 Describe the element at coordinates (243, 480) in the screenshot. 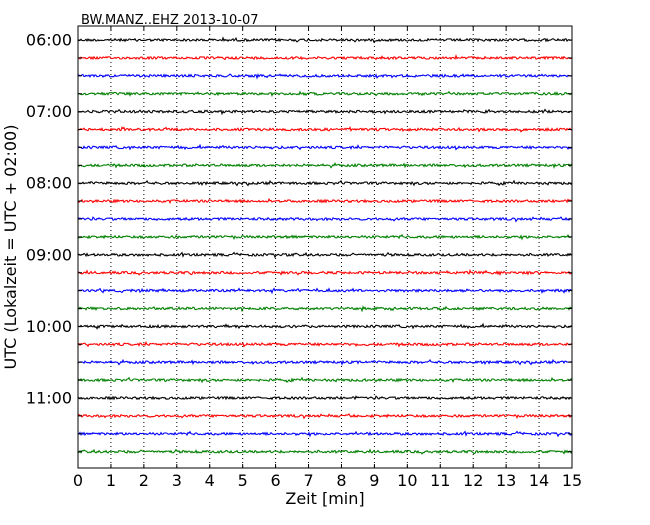

I see `x-tick-label: 5` at that location.